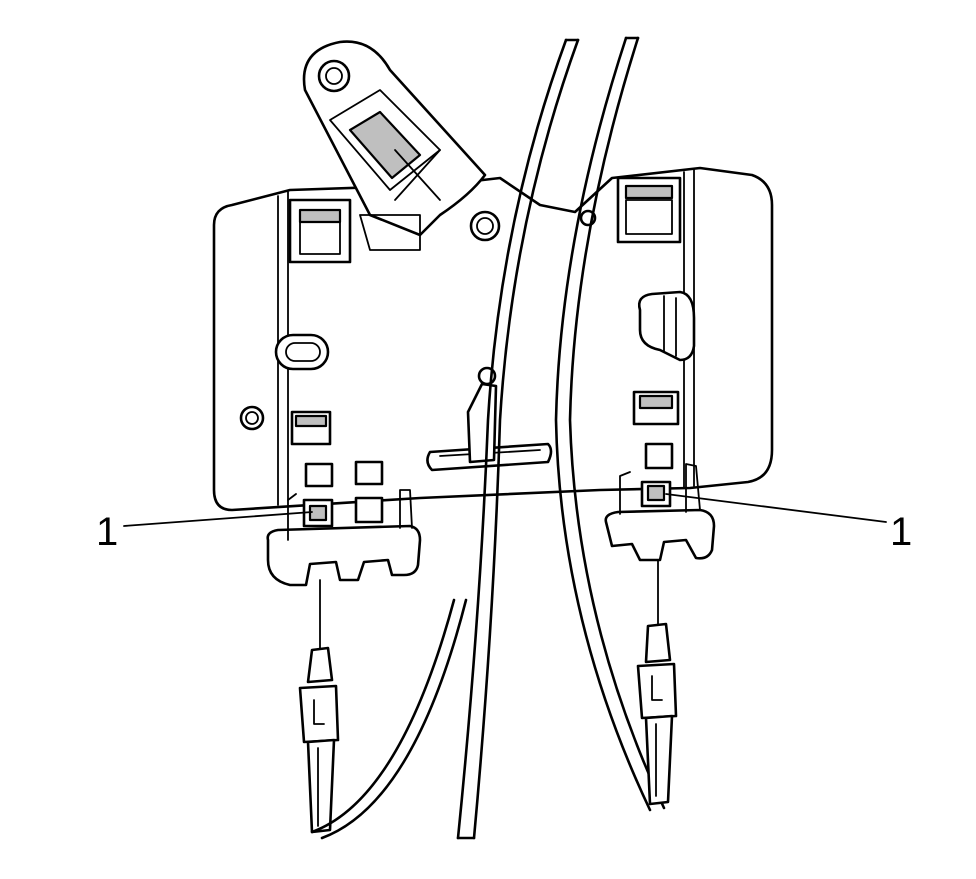 This screenshot has width=976, height=879. I want to click on center-bracket, so click(489, 427).